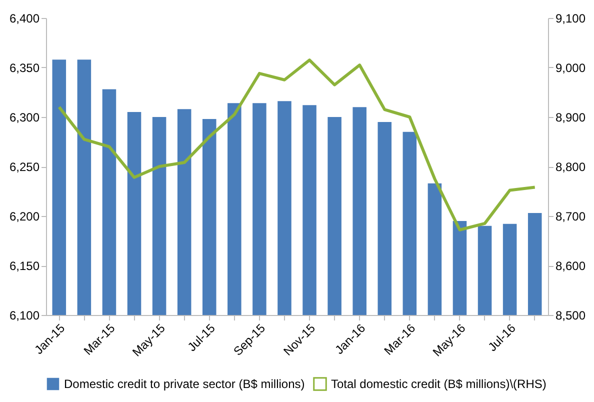  What do you see at coordinates (24, 315) in the screenshot?
I see `y-tick-label: 6,100` at bounding box center [24, 315].